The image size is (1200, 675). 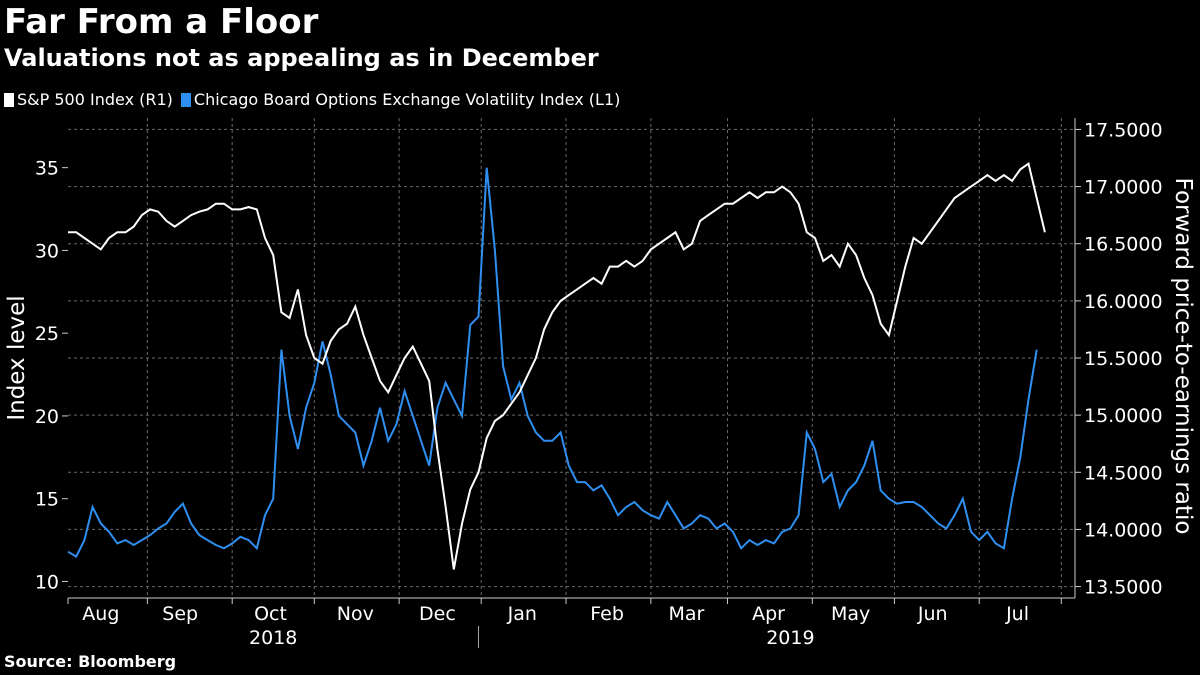 I want to click on right-tick-label: 15.5000, so click(x=1123, y=359).